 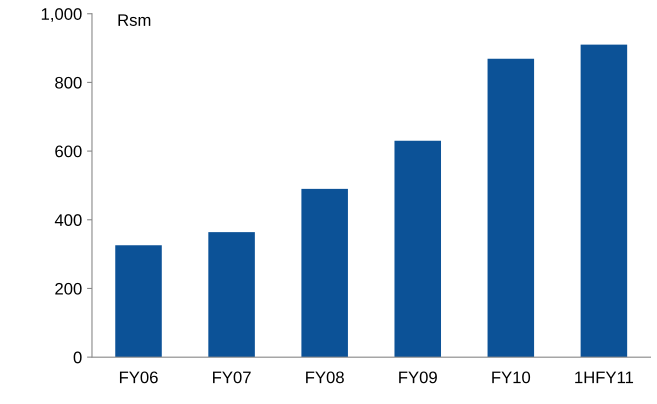 I want to click on y-tick-label: 200, so click(x=68, y=288).